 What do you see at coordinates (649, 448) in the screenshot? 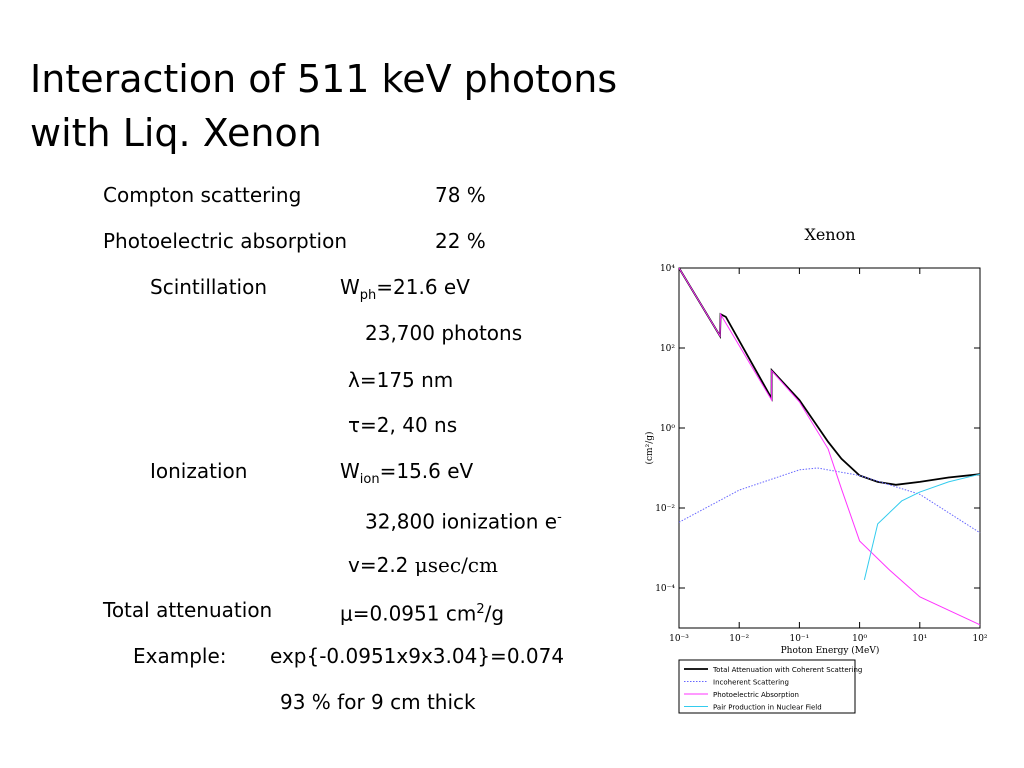
I see `y-axis-label: (cm²/g)` at bounding box center [649, 448].